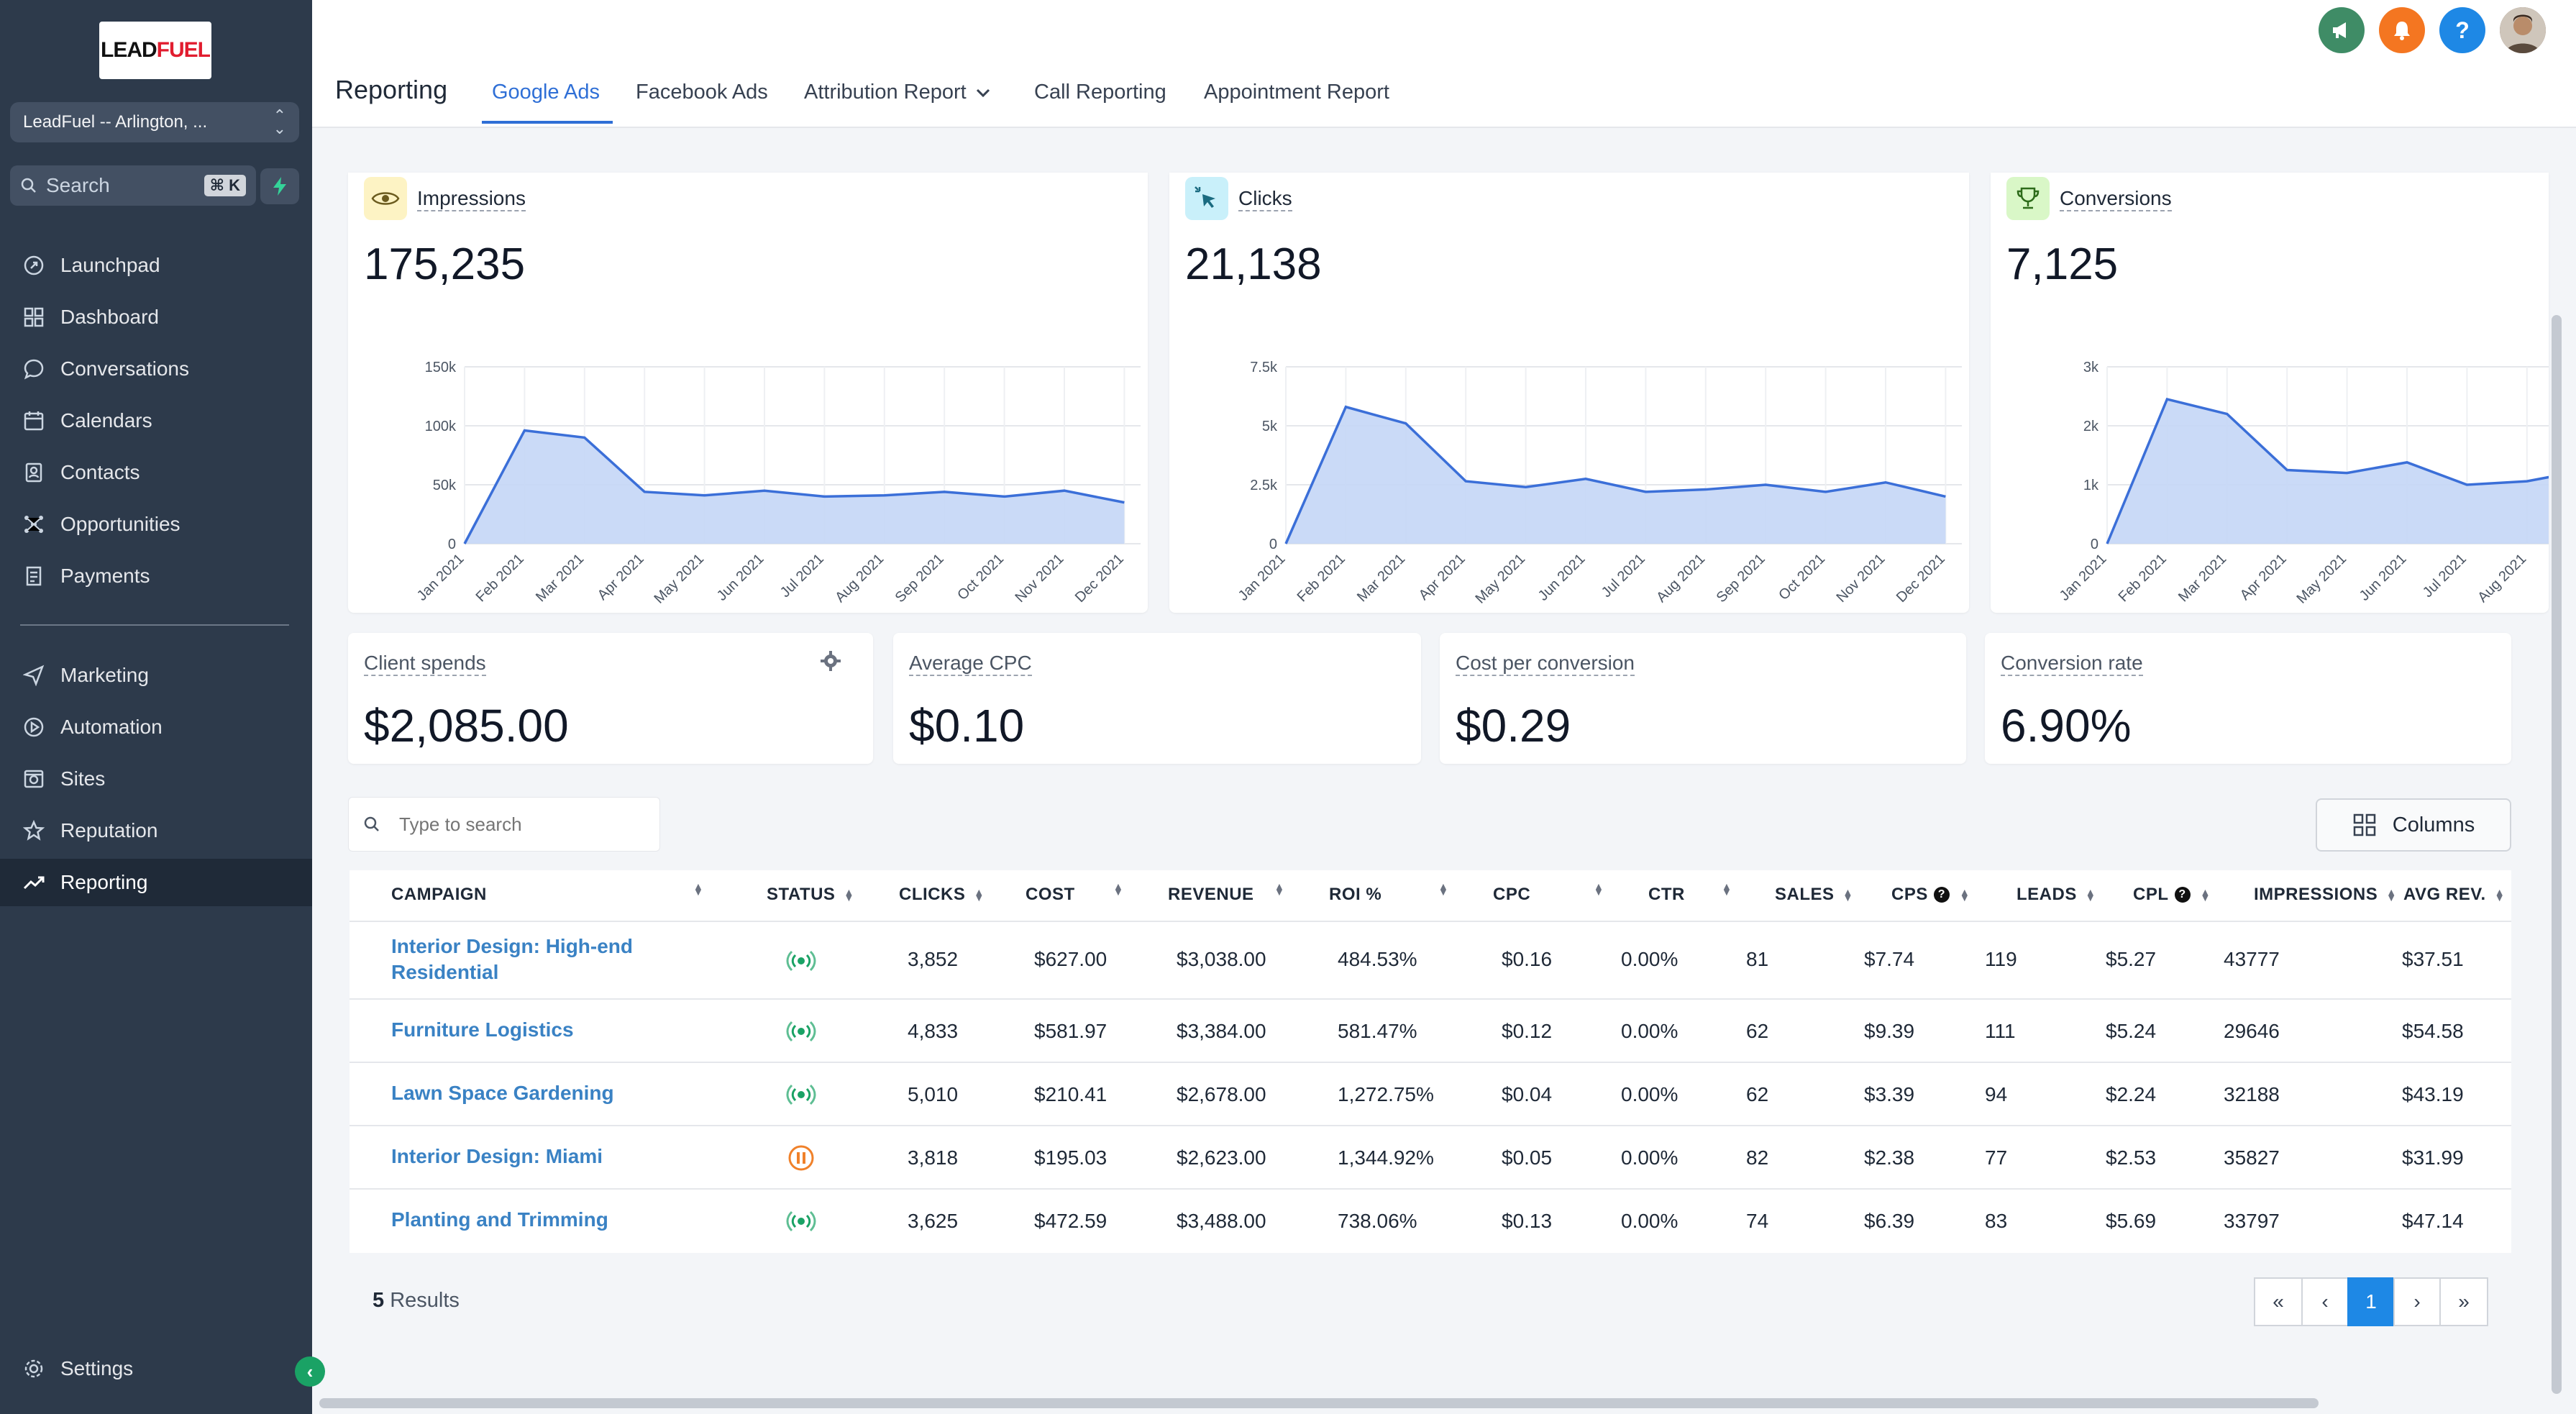 This screenshot has width=2576, height=1414. Describe the element at coordinates (942, 895) in the screenshot. I see `col-header-clicks: CLICKS ▲ ▼` at that location.